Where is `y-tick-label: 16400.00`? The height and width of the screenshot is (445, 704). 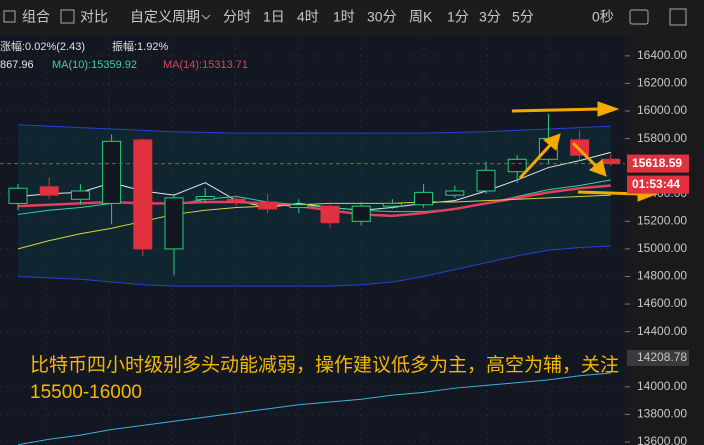
y-tick-label: 16400.00 is located at coordinates (662, 55).